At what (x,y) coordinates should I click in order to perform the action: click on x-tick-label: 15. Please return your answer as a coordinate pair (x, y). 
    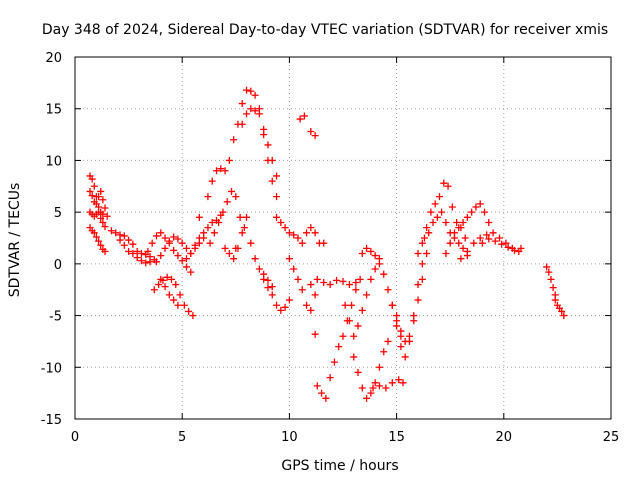
    Looking at the image, I should click on (396, 437).